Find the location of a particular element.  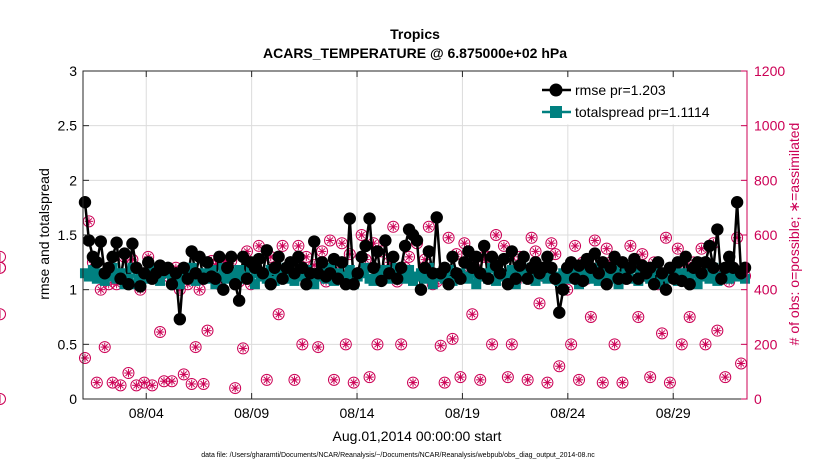

legend-totalspread-marker is located at coordinates (556, 112).